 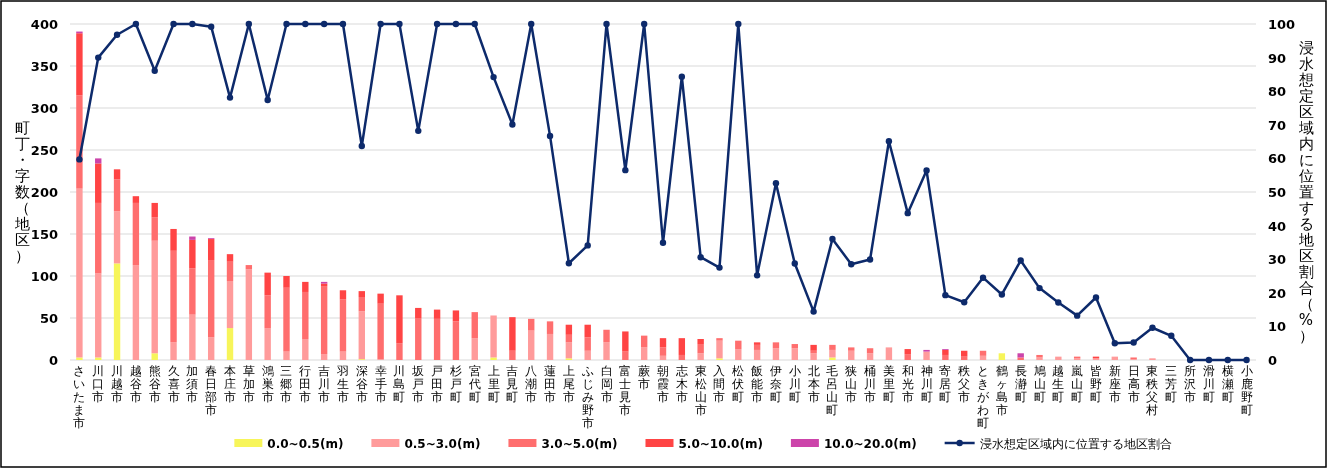 I want to click on x-tick-label: 鳩山町, so click(x=1039, y=384).